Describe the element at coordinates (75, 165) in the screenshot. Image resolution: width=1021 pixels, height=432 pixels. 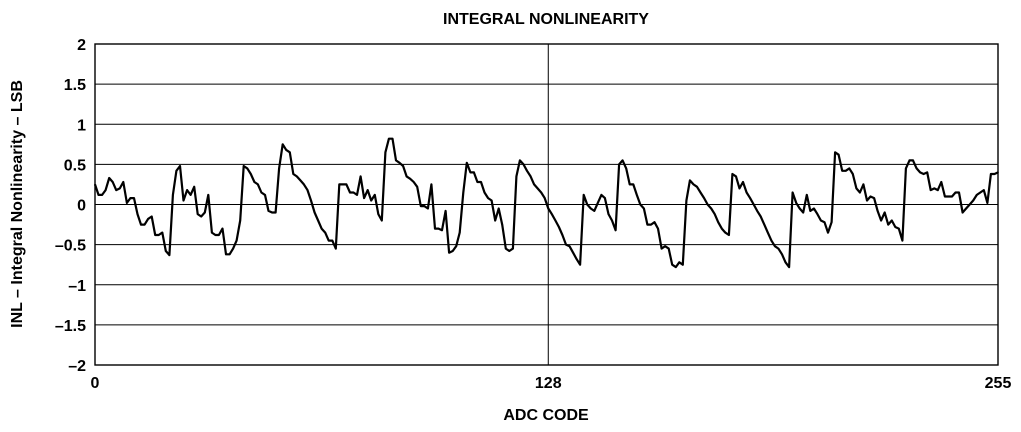
I see `y-tick-label: 0.5` at that location.